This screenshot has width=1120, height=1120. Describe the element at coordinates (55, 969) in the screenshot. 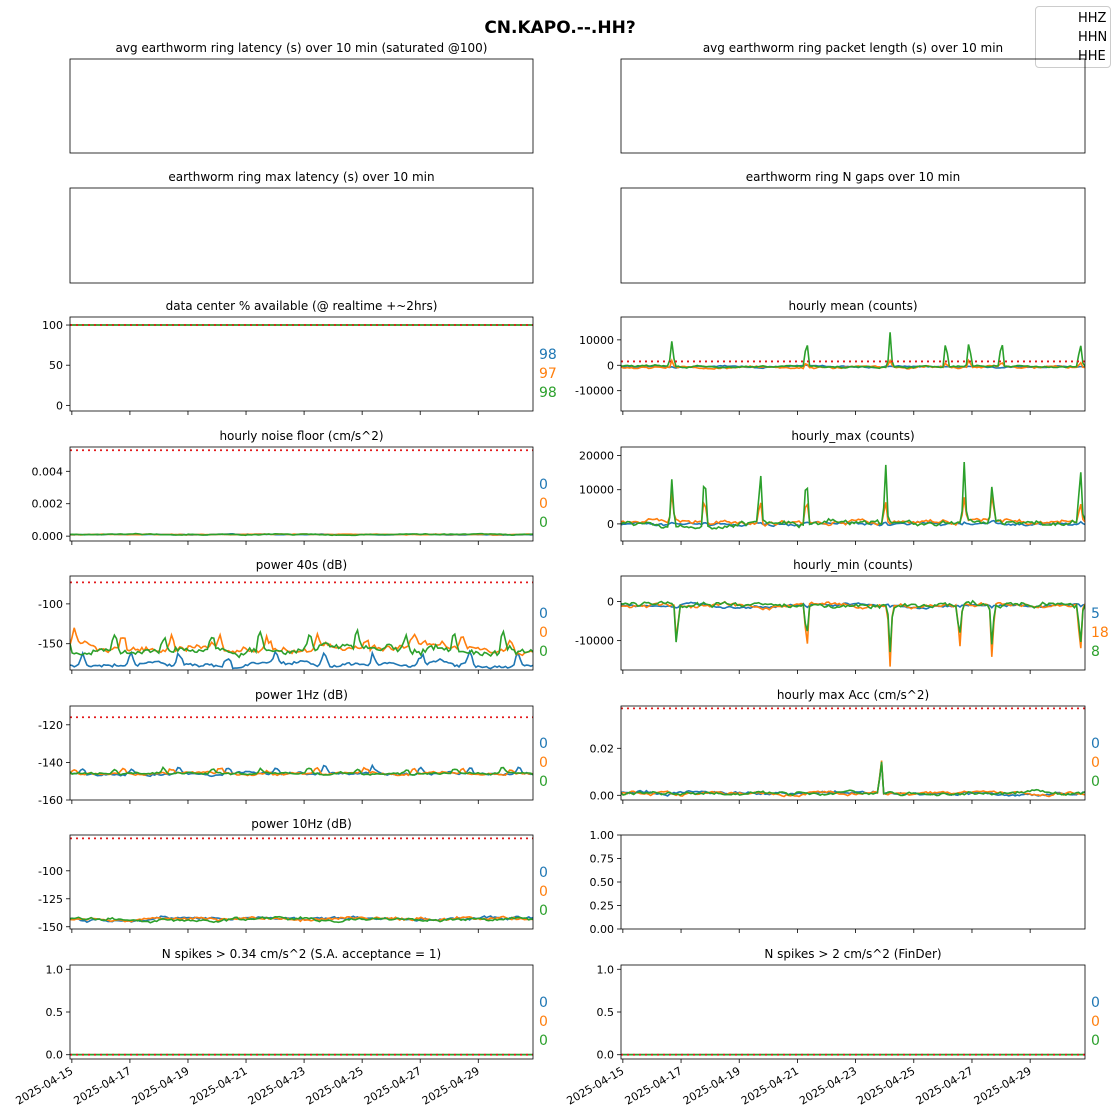

I see `y-tick-label: 1.0` at that location.